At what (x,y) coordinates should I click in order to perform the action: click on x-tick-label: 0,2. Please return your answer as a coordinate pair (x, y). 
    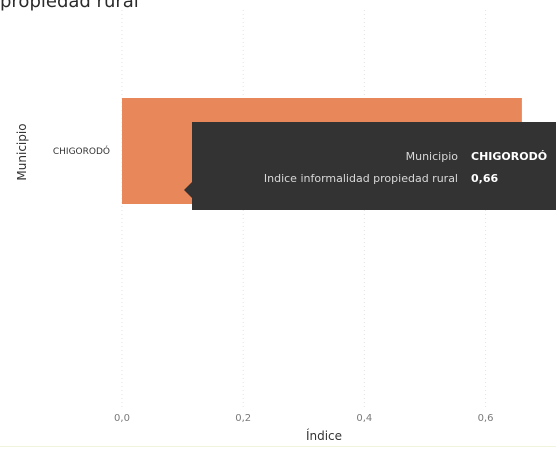
    Looking at the image, I should click on (243, 418).